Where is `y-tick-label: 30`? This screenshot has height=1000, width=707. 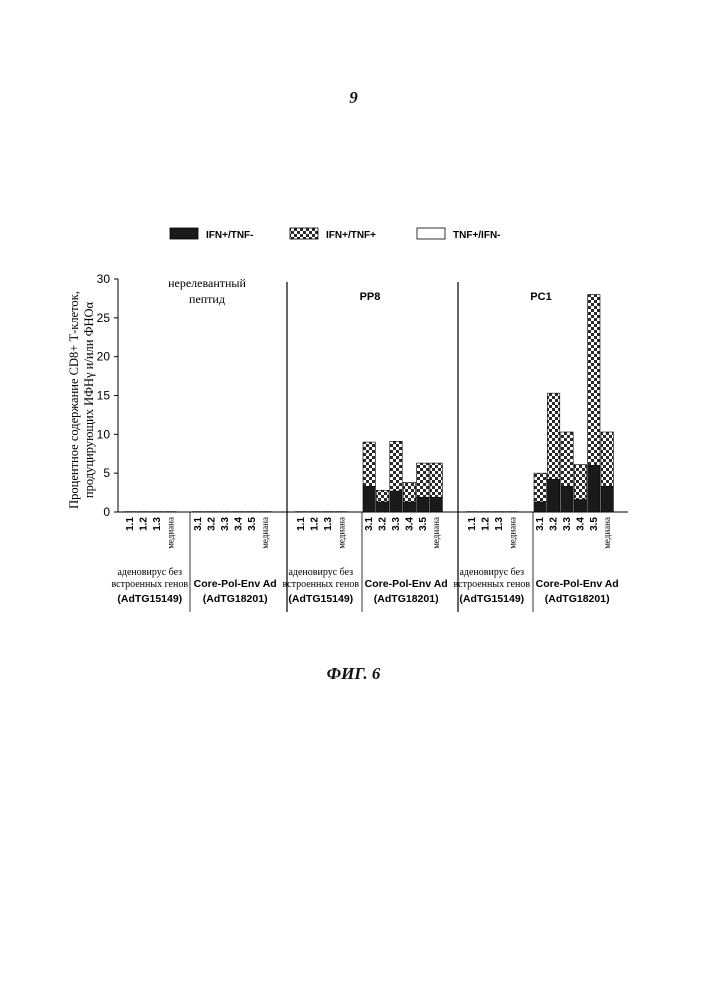
y-tick-label: 30 is located at coordinates (104, 279).